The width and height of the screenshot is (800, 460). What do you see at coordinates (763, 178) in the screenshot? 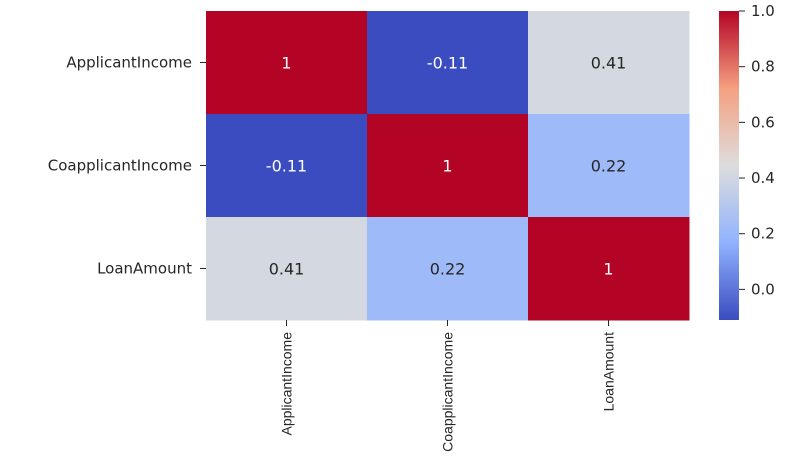
I see `colorbar-tick-label: 0.4` at bounding box center [763, 178].